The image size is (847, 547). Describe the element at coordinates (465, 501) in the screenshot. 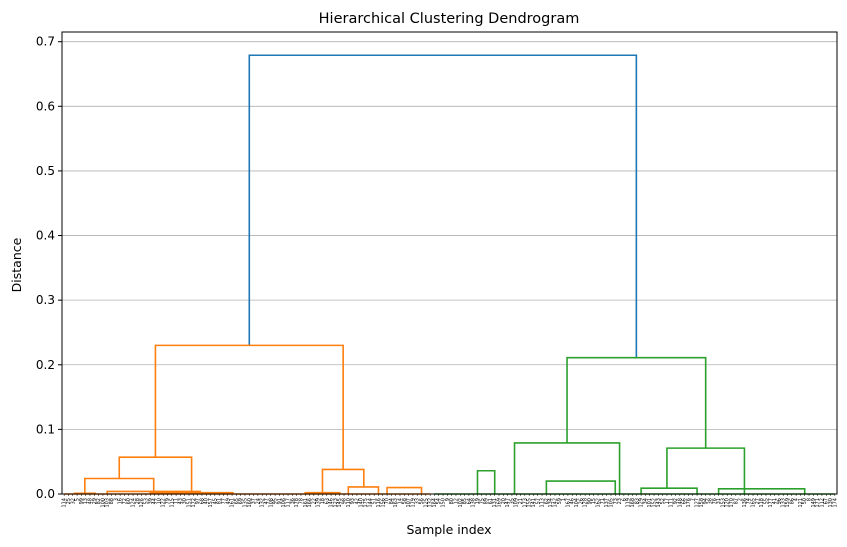

I see `leaf-label: 85` at that location.